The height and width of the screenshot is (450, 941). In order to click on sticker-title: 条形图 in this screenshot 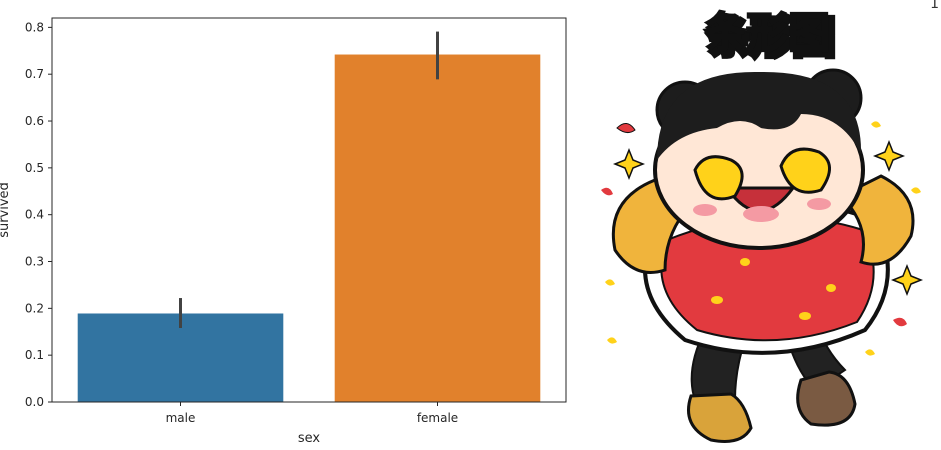, I will do `click(767, 32)`.